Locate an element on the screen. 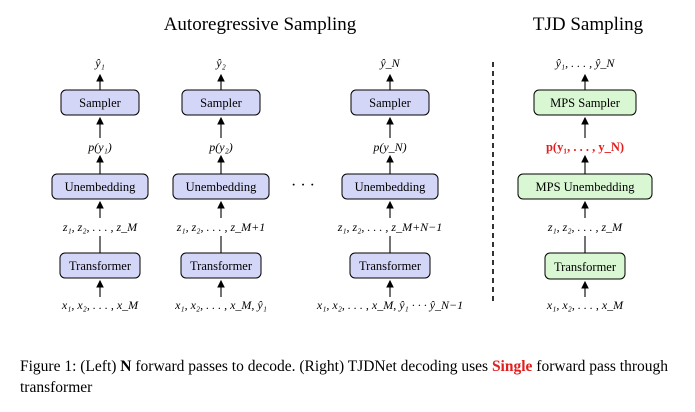  caption-bold-n: N is located at coordinates (126, 366).